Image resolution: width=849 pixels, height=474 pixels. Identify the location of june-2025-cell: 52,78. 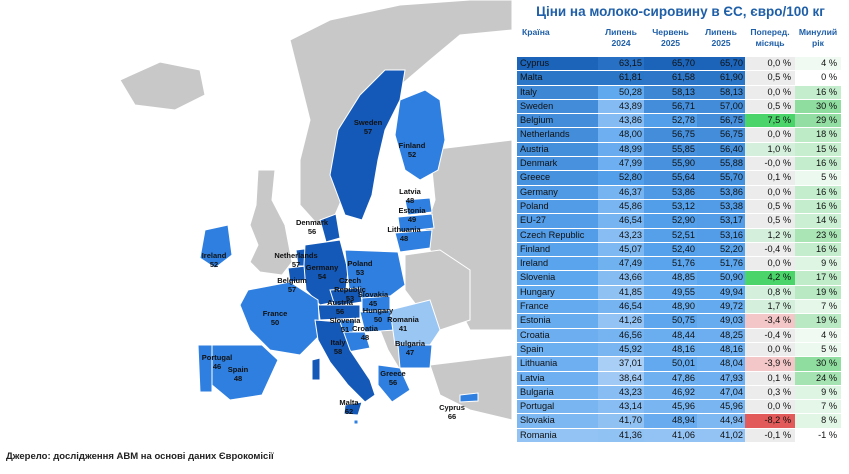
(670, 121).